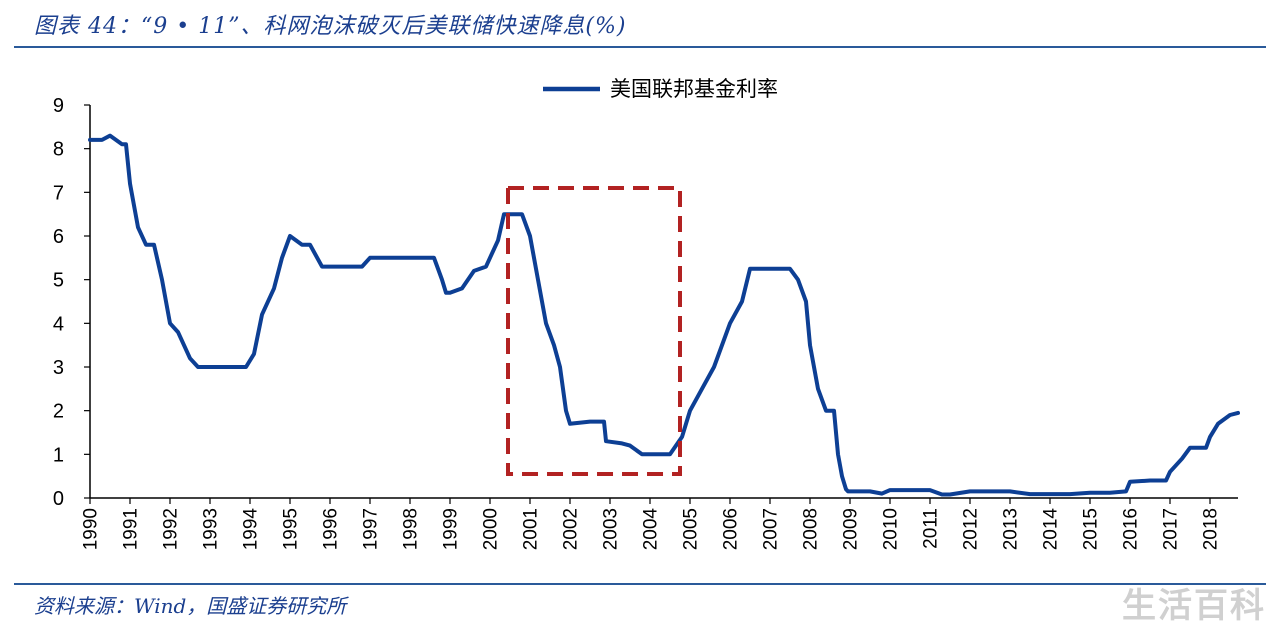 Image resolution: width=1280 pixels, height=627 pixels. I want to click on y-tick-label: 8, so click(58, 150).